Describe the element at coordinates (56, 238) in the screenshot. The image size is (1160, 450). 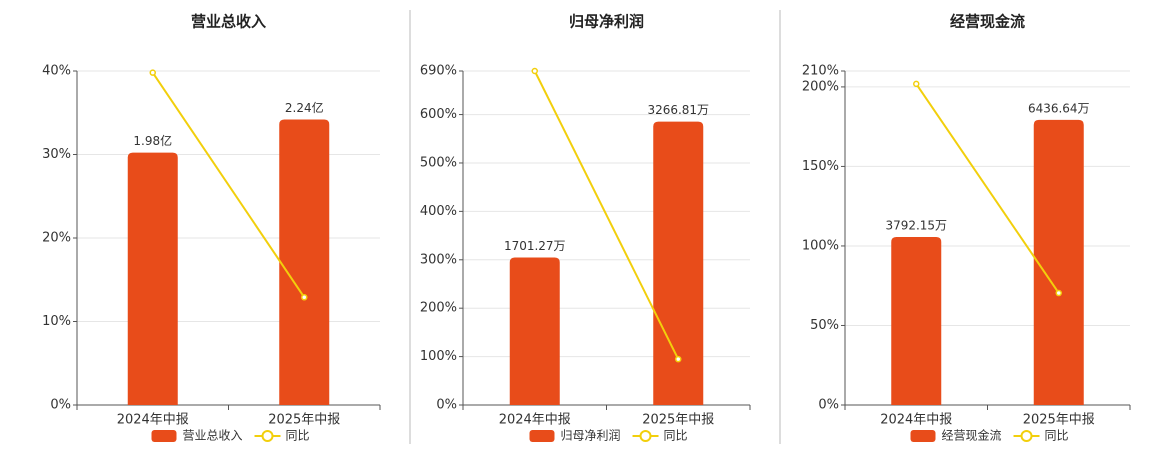
I see `y-tick-label: 20%` at that location.